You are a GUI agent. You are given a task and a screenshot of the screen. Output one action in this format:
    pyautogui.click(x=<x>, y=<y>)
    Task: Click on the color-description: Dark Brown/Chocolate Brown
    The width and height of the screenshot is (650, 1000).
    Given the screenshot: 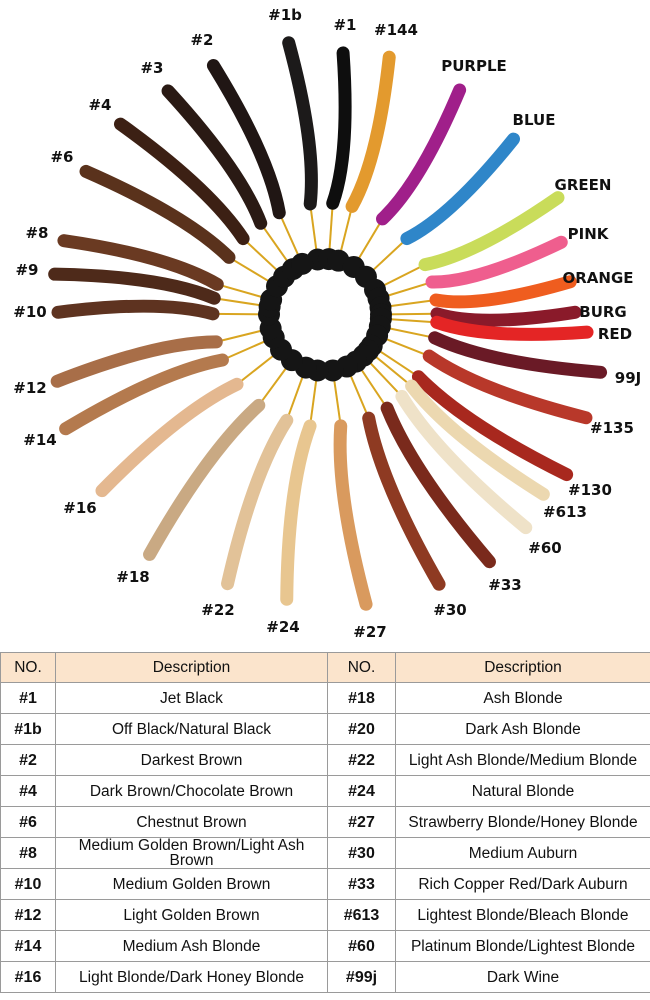 What is the action you would take?
    pyautogui.click(x=191, y=791)
    